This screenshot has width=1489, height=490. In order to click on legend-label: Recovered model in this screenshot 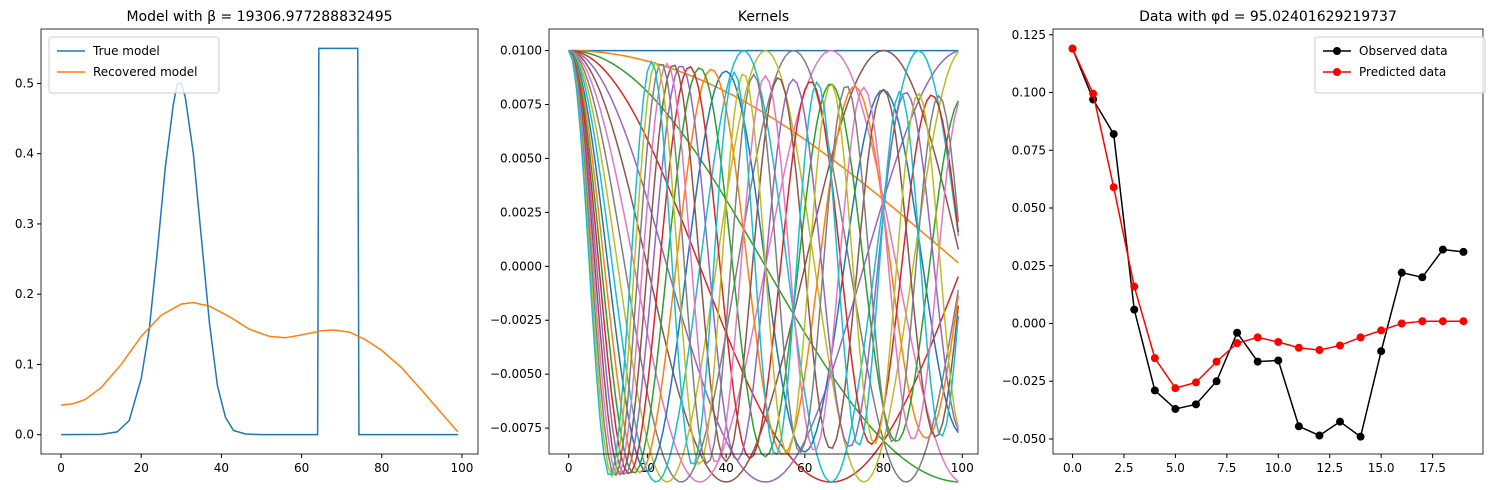, I will do `click(145, 72)`.